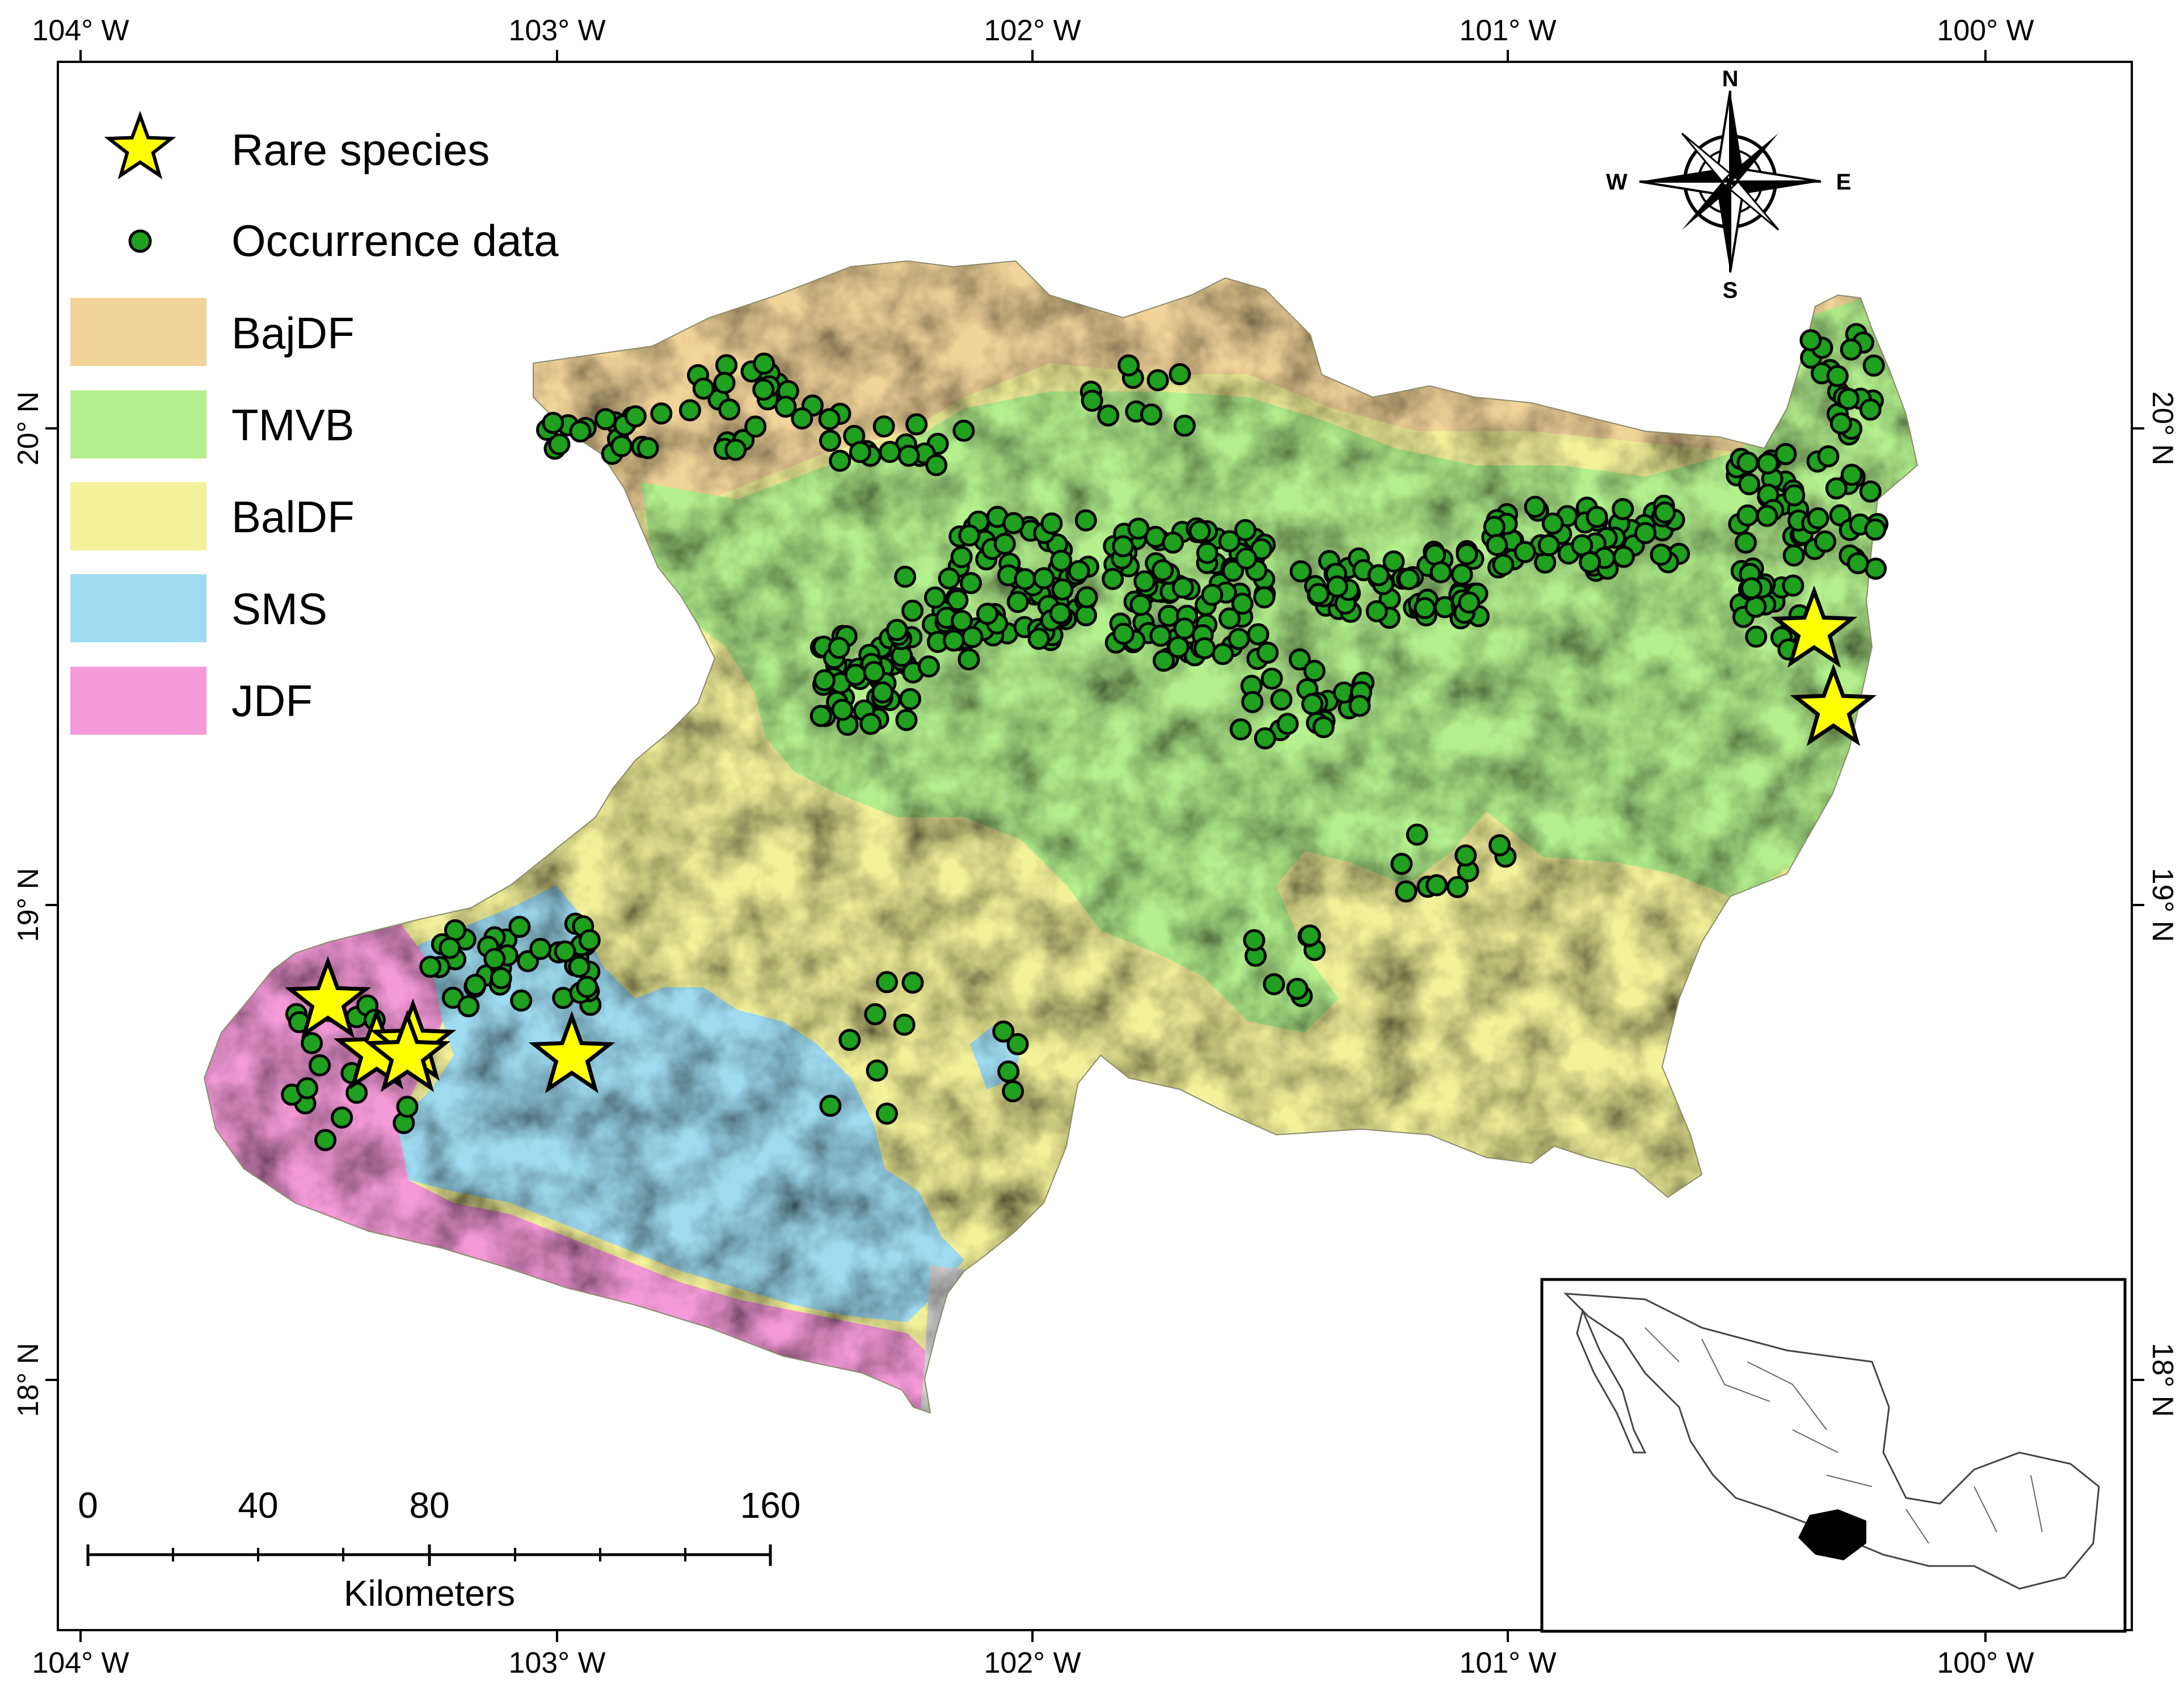 The image size is (2184, 1688). Describe the element at coordinates (395, 241) in the screenshot. I see `legend-occurrence-label: Occurrence data` at that location.